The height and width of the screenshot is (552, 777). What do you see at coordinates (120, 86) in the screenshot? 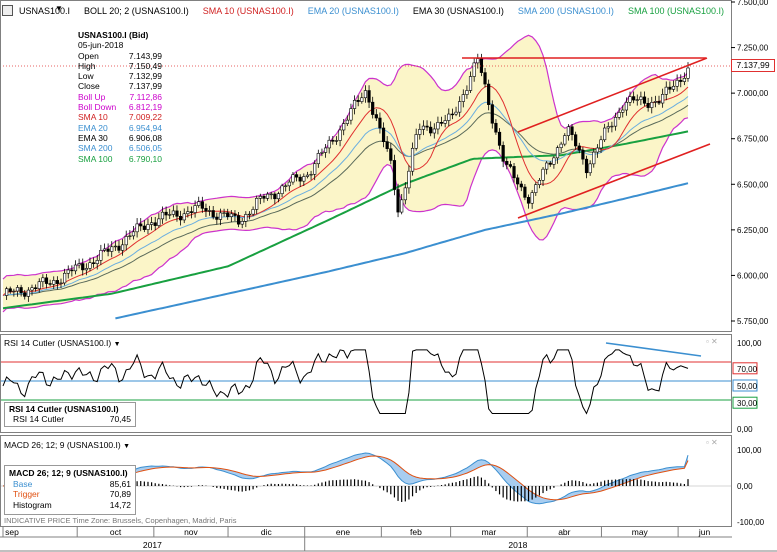
I see `info-row: Close 7.137,99` at bounding box center [120, 86].